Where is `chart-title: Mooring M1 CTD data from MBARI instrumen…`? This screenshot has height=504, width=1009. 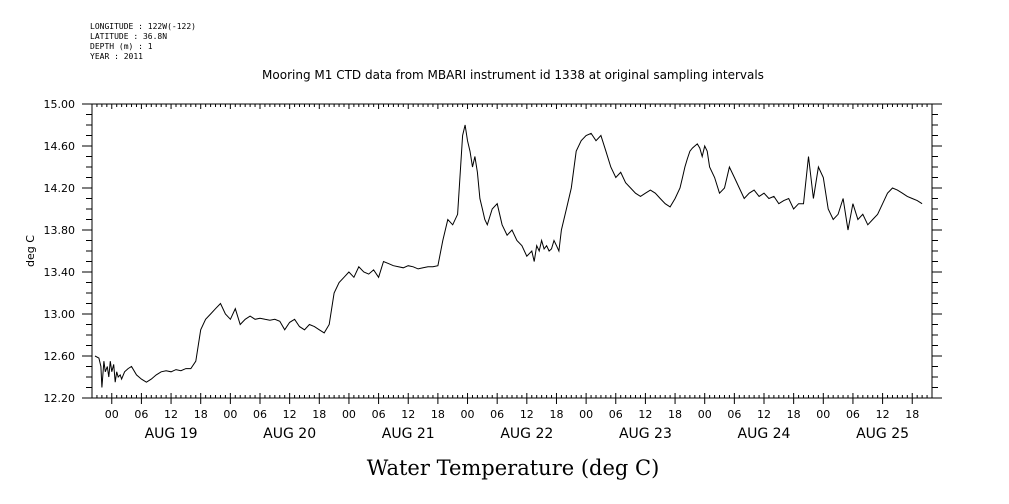 chart-title: Mooring M1 CTD data from MBARI instrumen… is located at coordinates (513, 75).